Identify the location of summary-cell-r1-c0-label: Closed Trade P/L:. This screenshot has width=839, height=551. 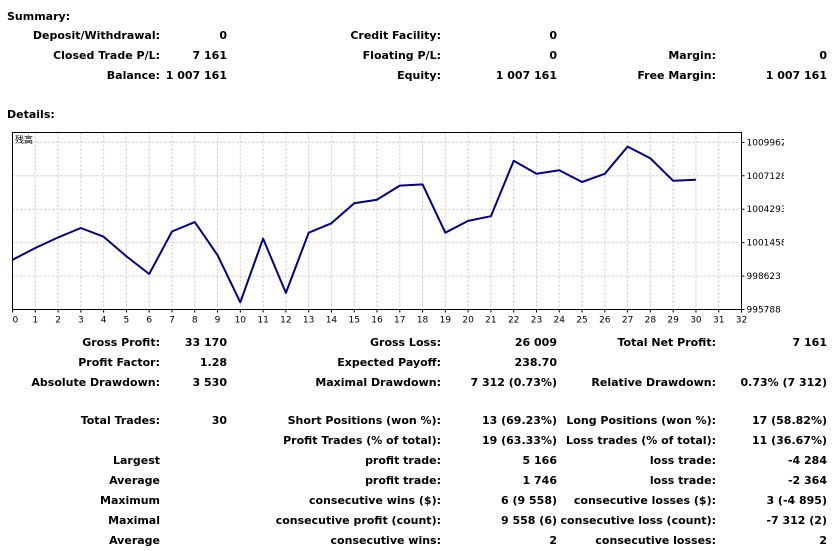
(106, 55).